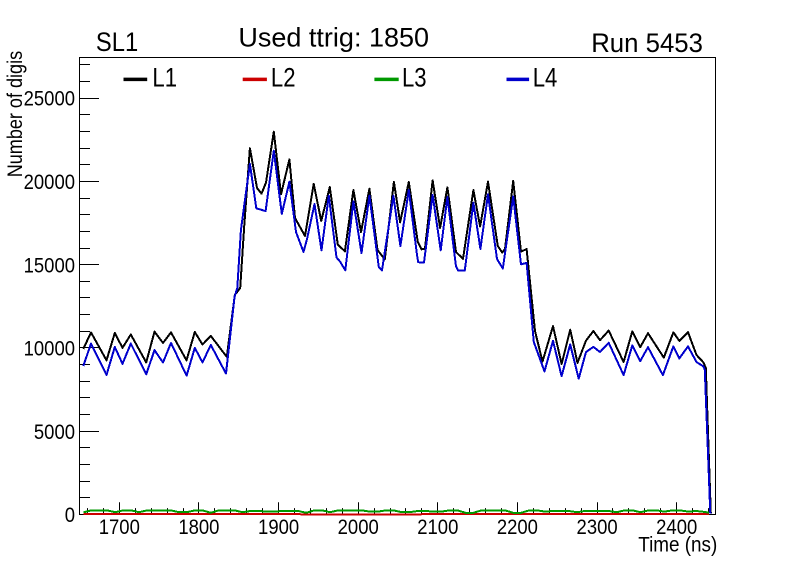  Describe the element at coordinates (414, 79) in the screenshot. I see `svg-text: L3` at that location.